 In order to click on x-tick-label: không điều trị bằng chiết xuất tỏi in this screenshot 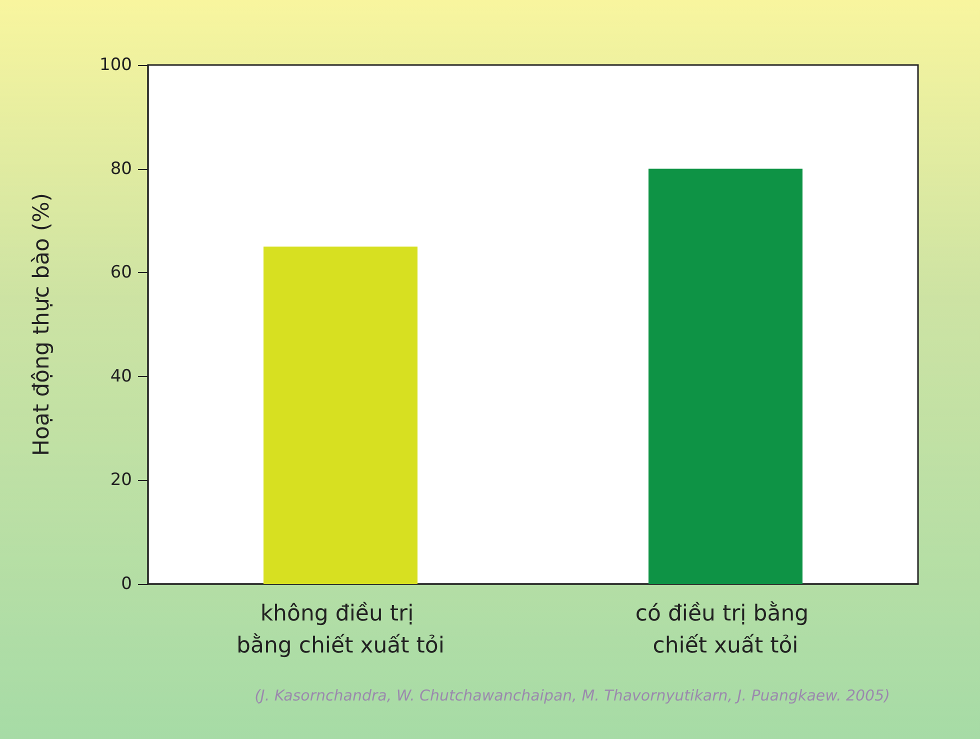, I will do `click(340, 630)`.